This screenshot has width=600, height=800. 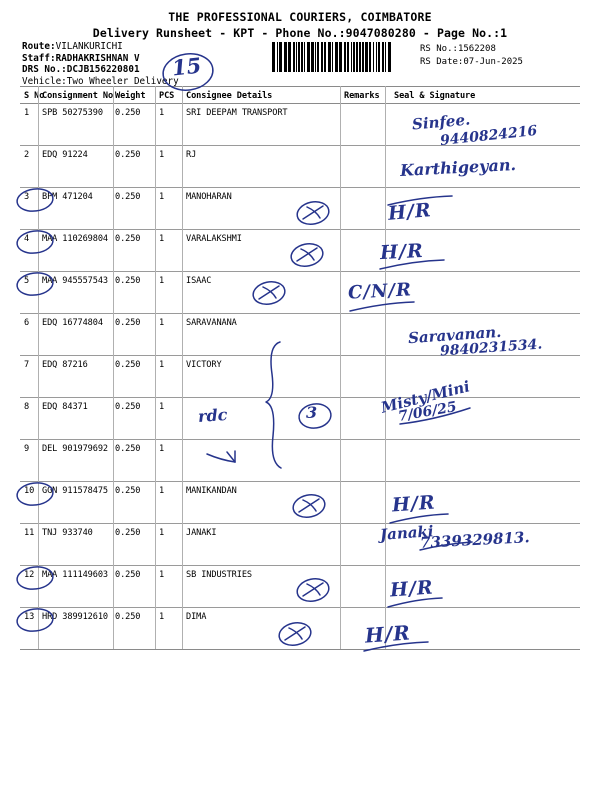 I want to click on cell-sno: 2, so click(x=27, y=155).